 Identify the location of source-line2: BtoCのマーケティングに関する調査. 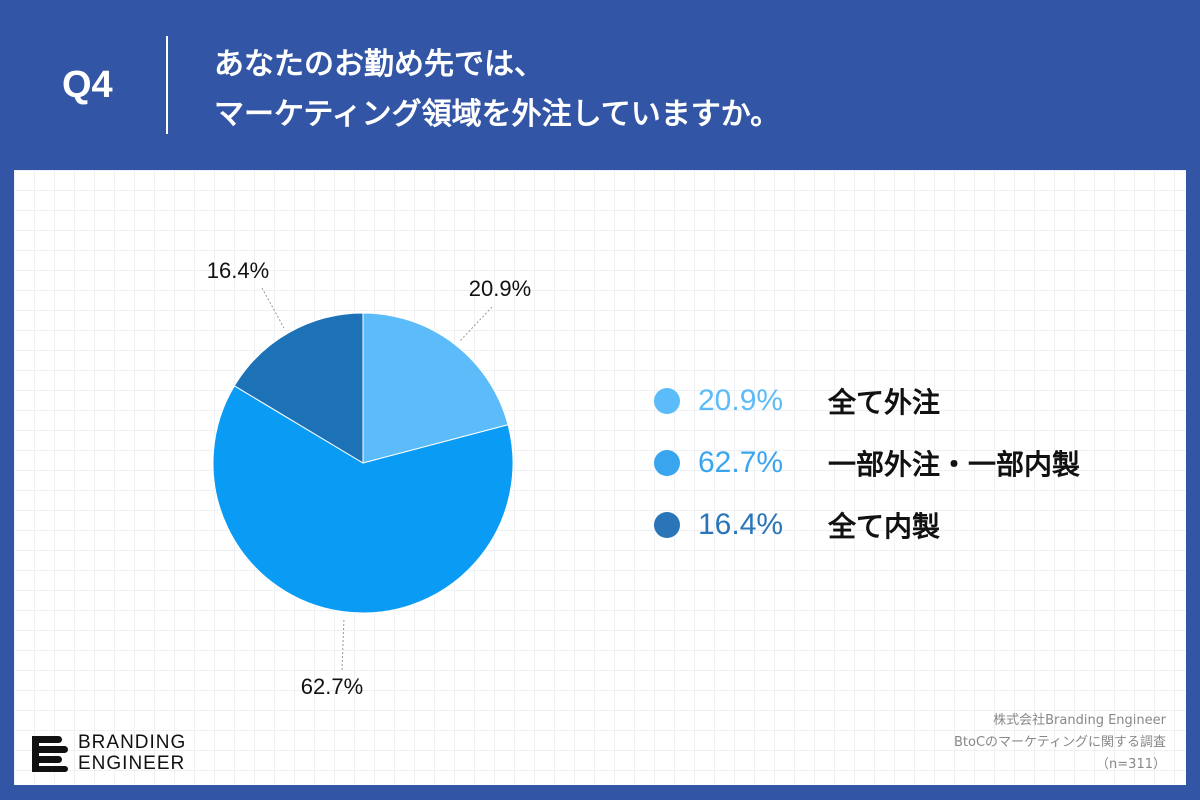
(1059, 742).